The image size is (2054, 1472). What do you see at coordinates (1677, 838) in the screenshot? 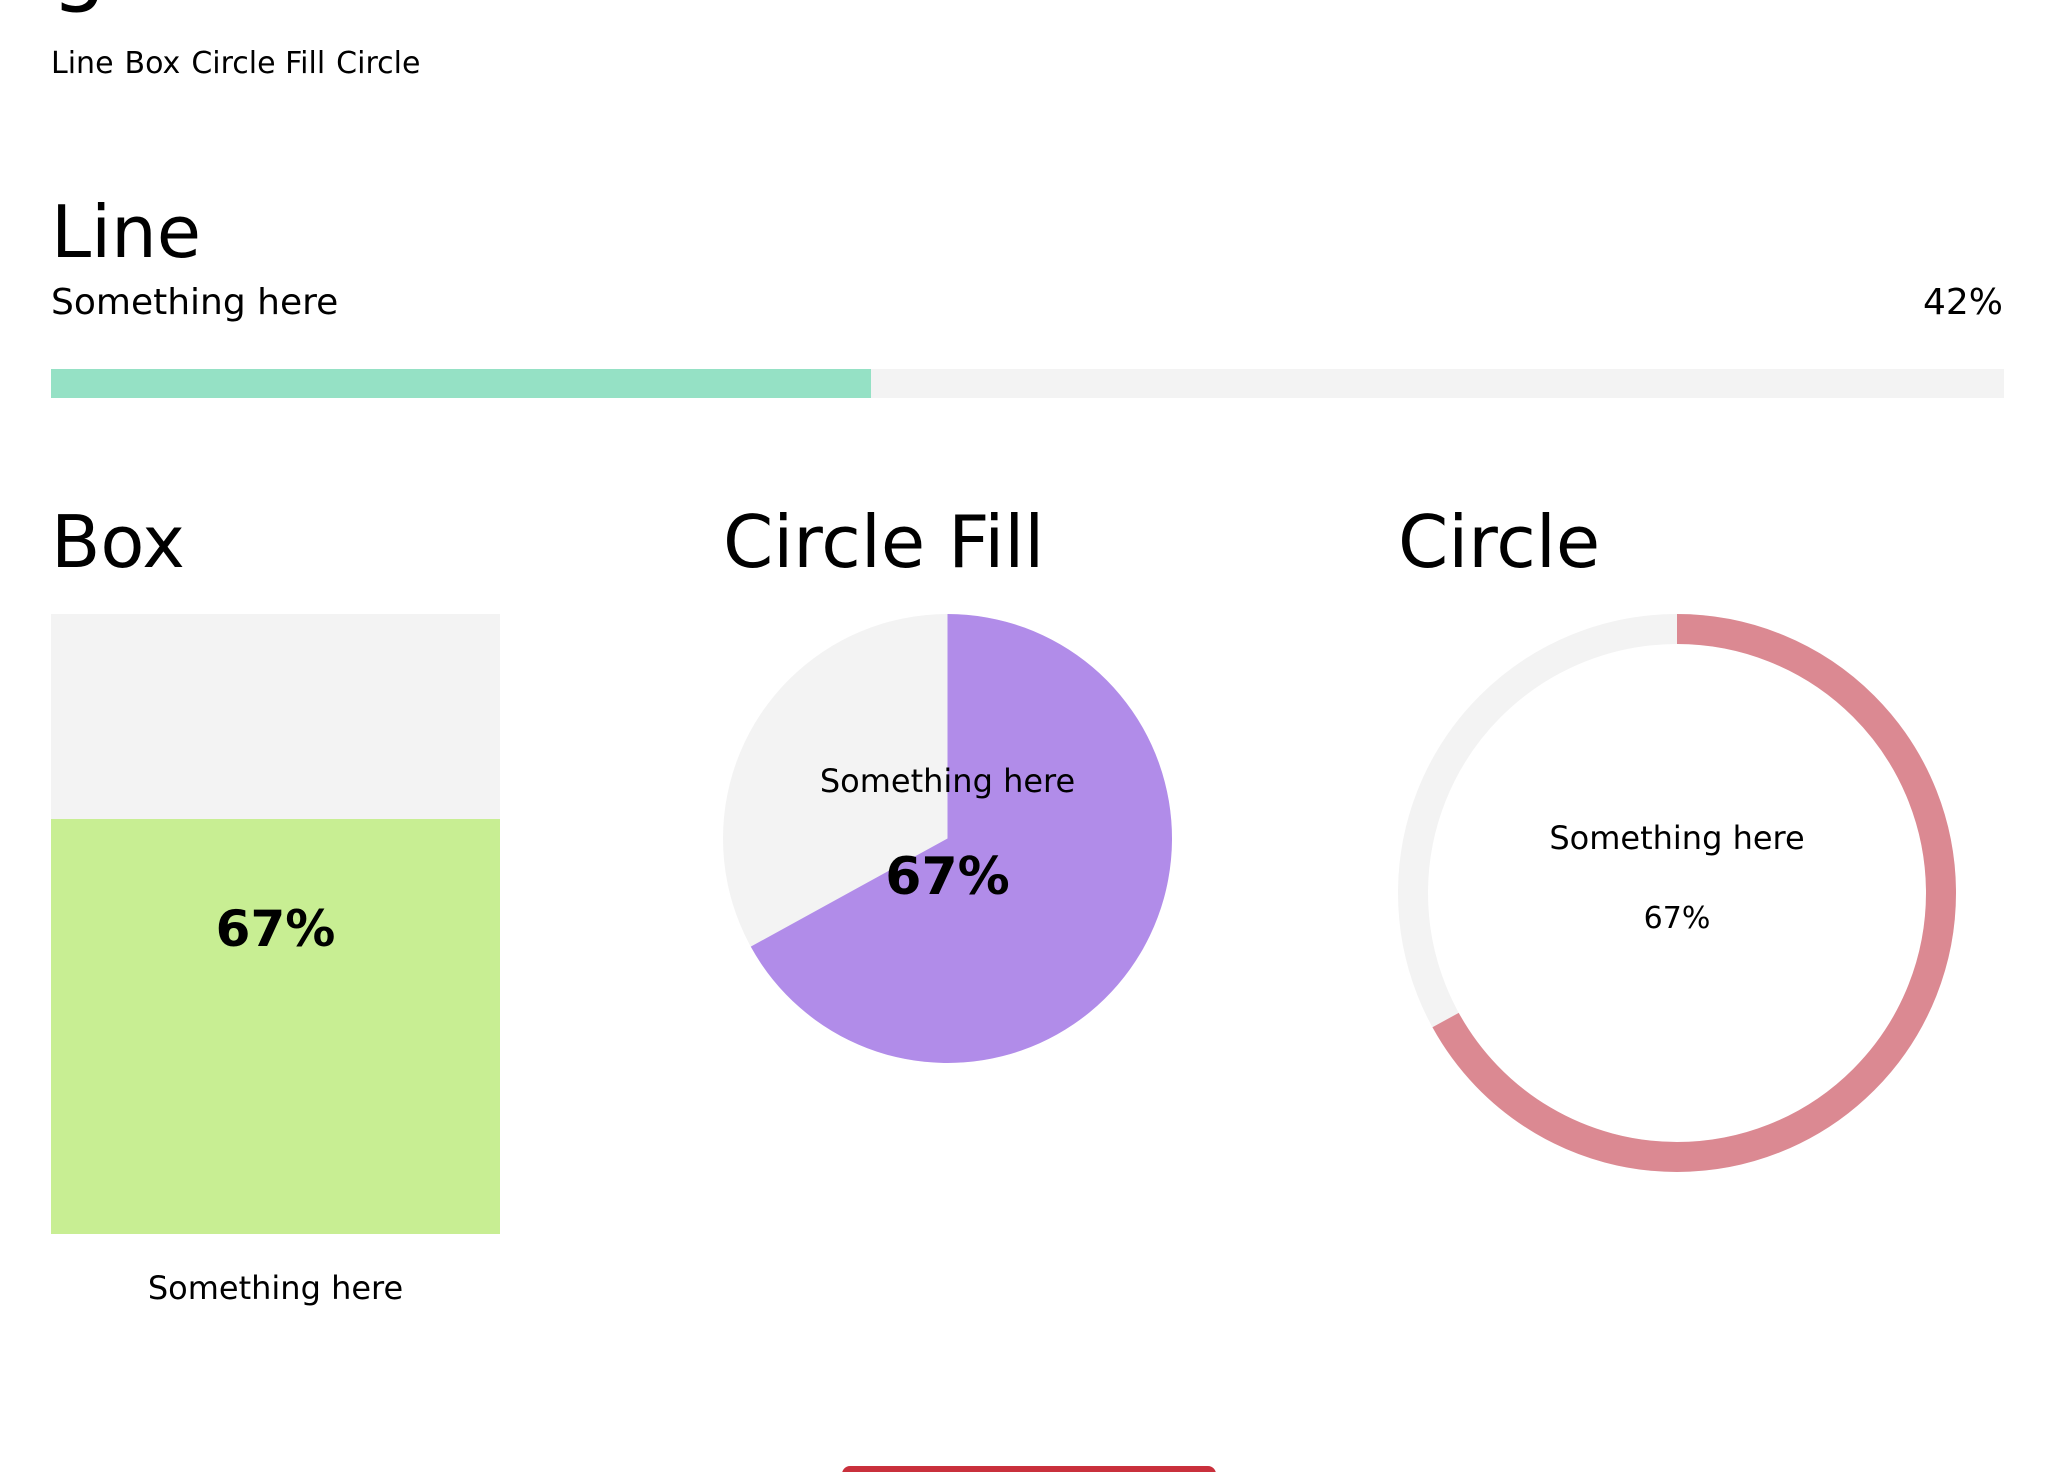
I see `circle-ring-caption: Something here` at bounding box center [1677, 838].